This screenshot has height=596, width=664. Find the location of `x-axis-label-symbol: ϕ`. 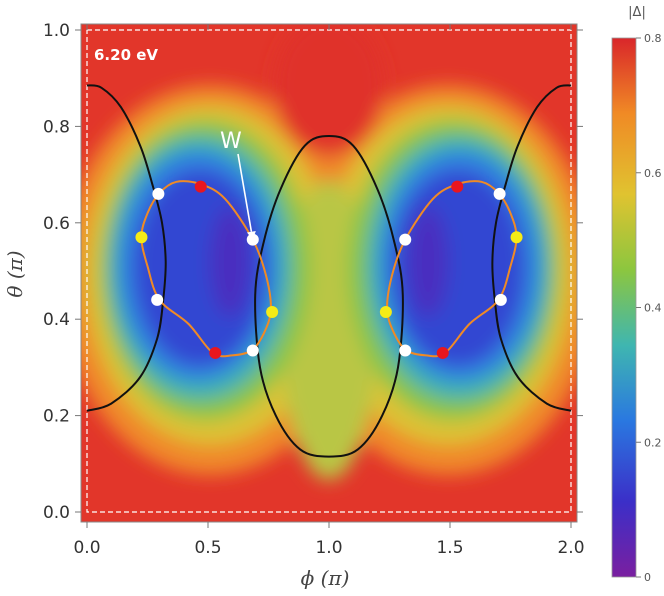

x-axis-label-symbol: ϕ is located at coordinates (308, 578).